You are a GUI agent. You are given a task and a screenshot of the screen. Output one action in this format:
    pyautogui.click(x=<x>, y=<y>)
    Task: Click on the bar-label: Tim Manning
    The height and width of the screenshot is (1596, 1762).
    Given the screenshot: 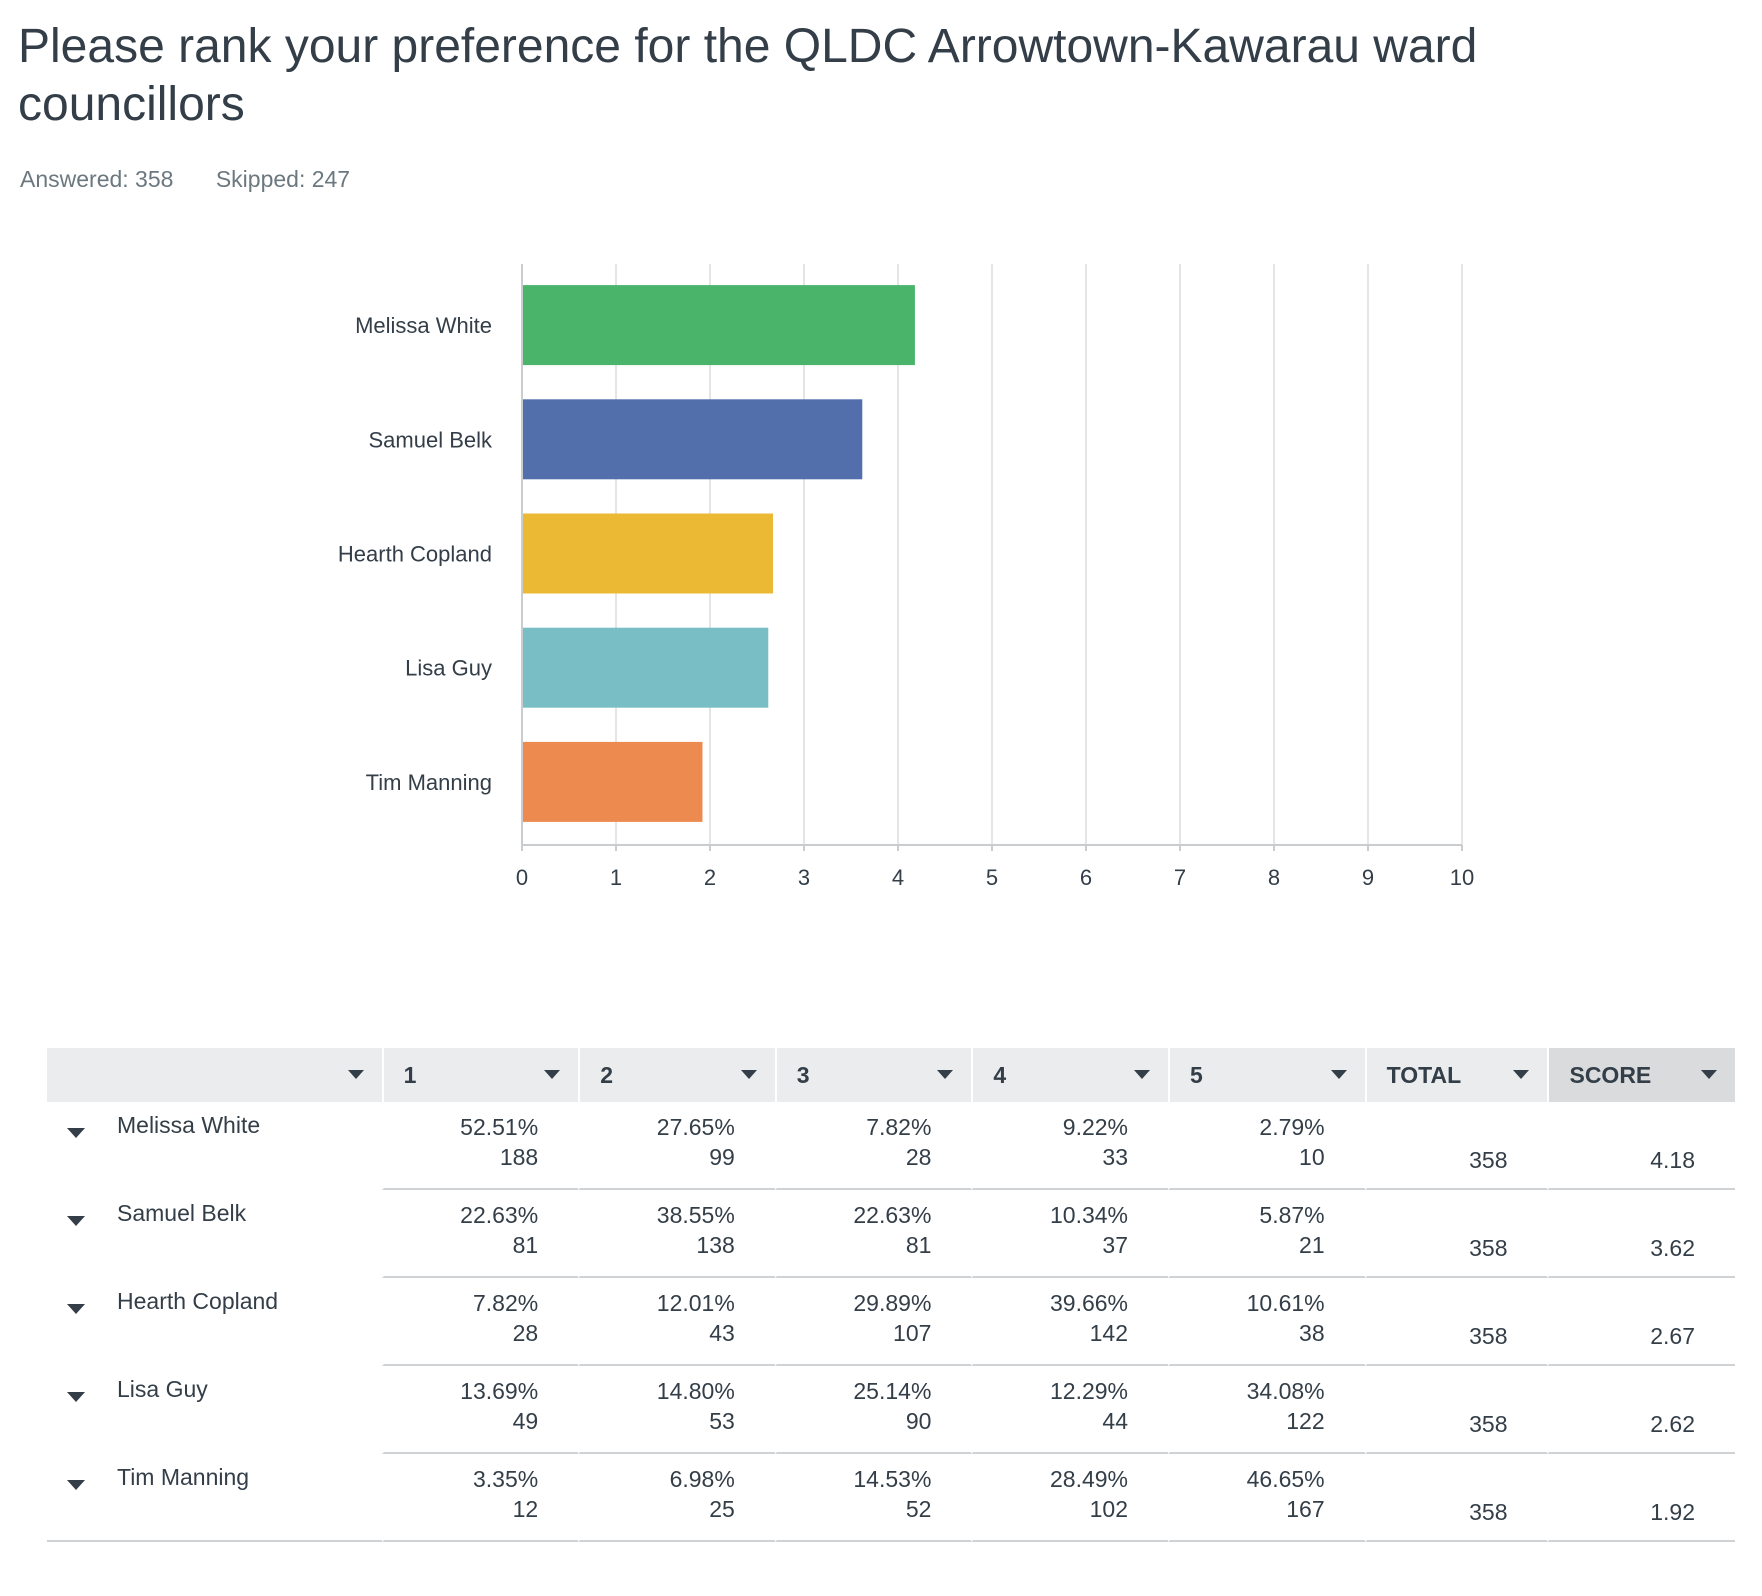 What is the action you would take?
    pyautogui.click(x=429, y=782)
    